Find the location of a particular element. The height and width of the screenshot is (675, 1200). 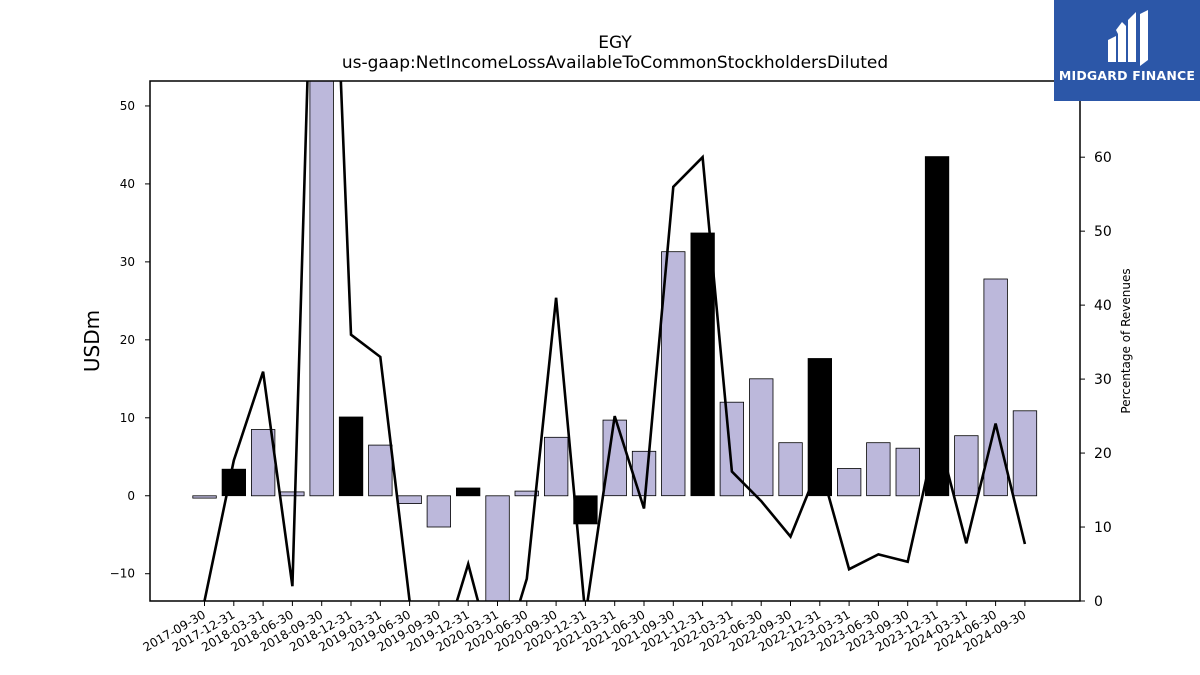

y-tick-label: 20 is located at coordinates (127, 340).